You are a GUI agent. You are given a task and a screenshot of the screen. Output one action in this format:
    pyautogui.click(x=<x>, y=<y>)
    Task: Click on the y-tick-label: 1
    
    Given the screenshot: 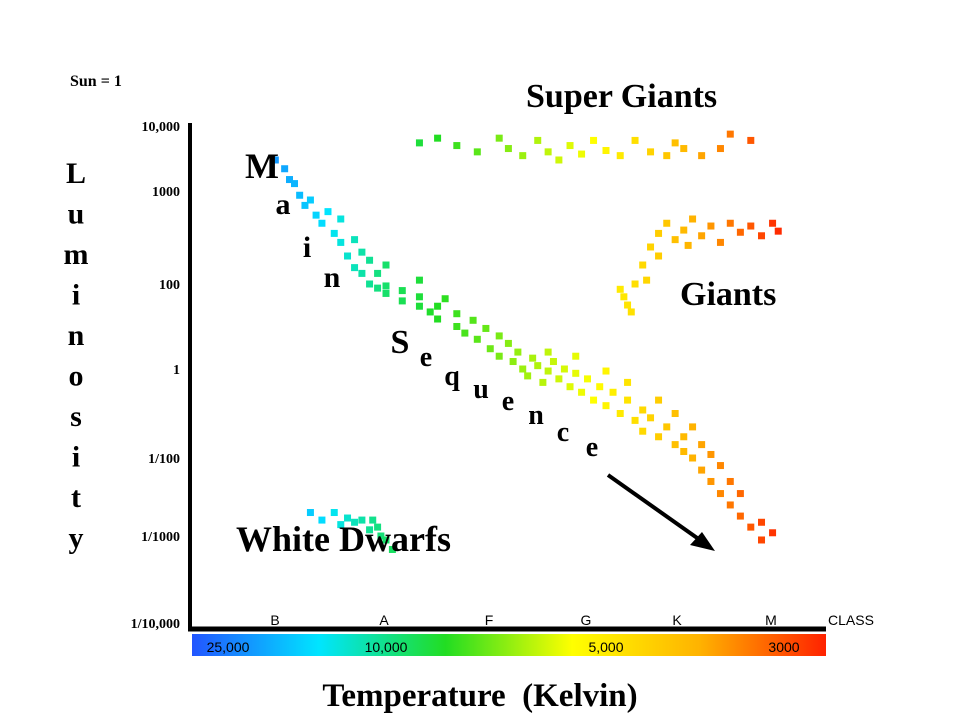 What is the action you would take?
    pyautogui.click(x=176, y=370)
    